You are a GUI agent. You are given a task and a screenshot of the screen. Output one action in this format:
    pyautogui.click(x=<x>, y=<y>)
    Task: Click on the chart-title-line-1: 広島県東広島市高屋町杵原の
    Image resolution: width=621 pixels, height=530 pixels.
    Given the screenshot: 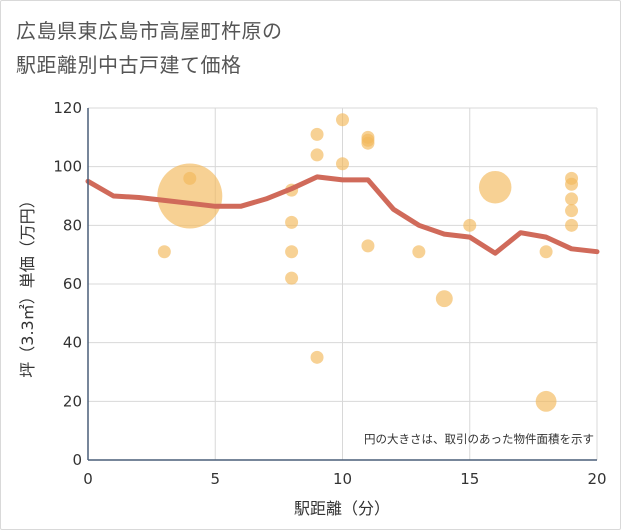 What is the action you would take?
    pyautogui.click(x=149, y=31)
    